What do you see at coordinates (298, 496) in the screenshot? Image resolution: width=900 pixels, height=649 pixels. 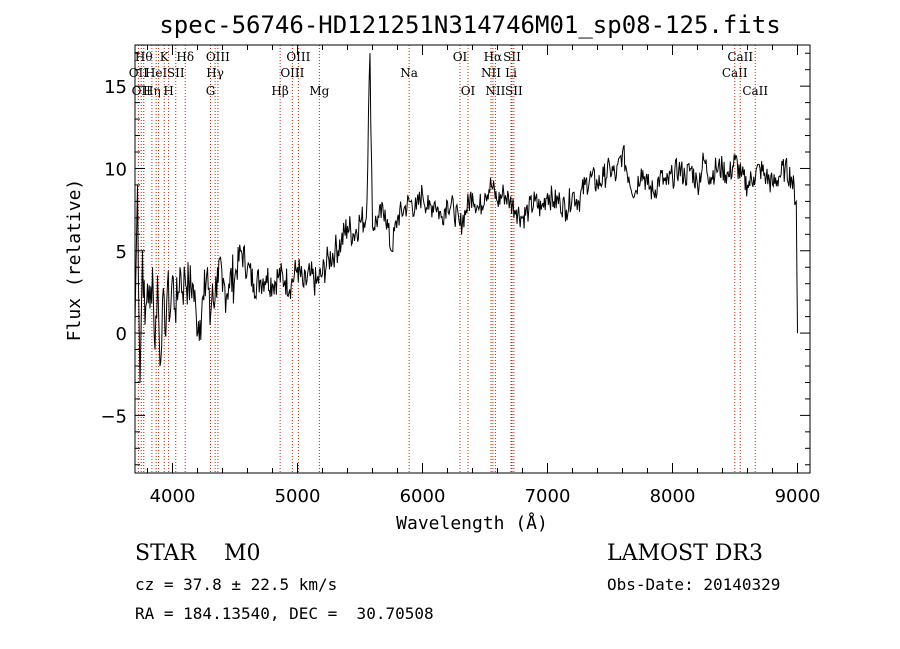 I see `x-tick-label: 5000` at bounding box center [298, 496].